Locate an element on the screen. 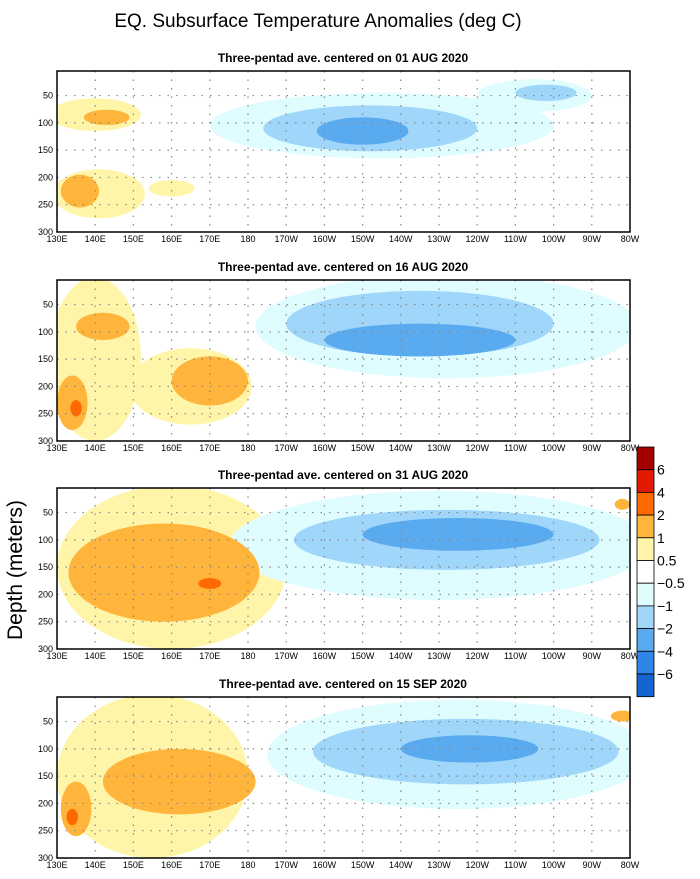 This screenshot has width=700, height=879. colorbar-label: 6 is located at coordinates (661, 470).